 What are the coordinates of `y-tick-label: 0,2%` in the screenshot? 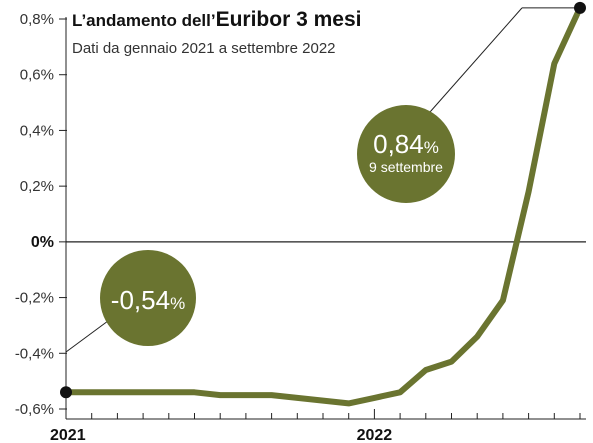 It's located at (37, 186).